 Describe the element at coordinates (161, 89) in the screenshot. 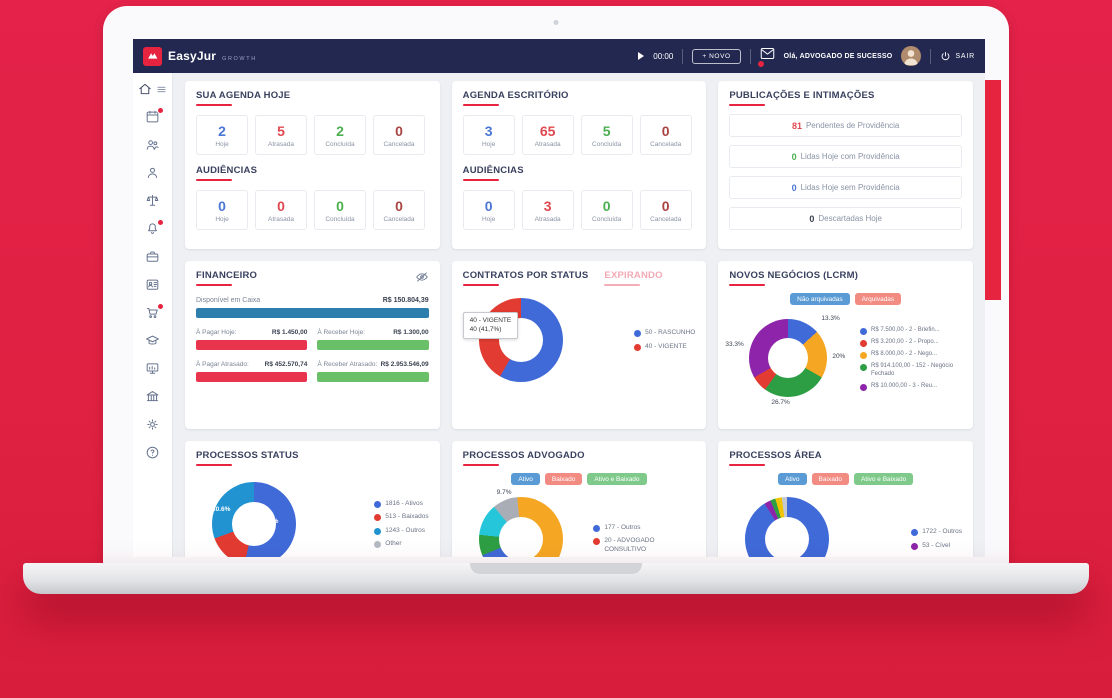

I see `sidebar-collapse-toggle` at that location.